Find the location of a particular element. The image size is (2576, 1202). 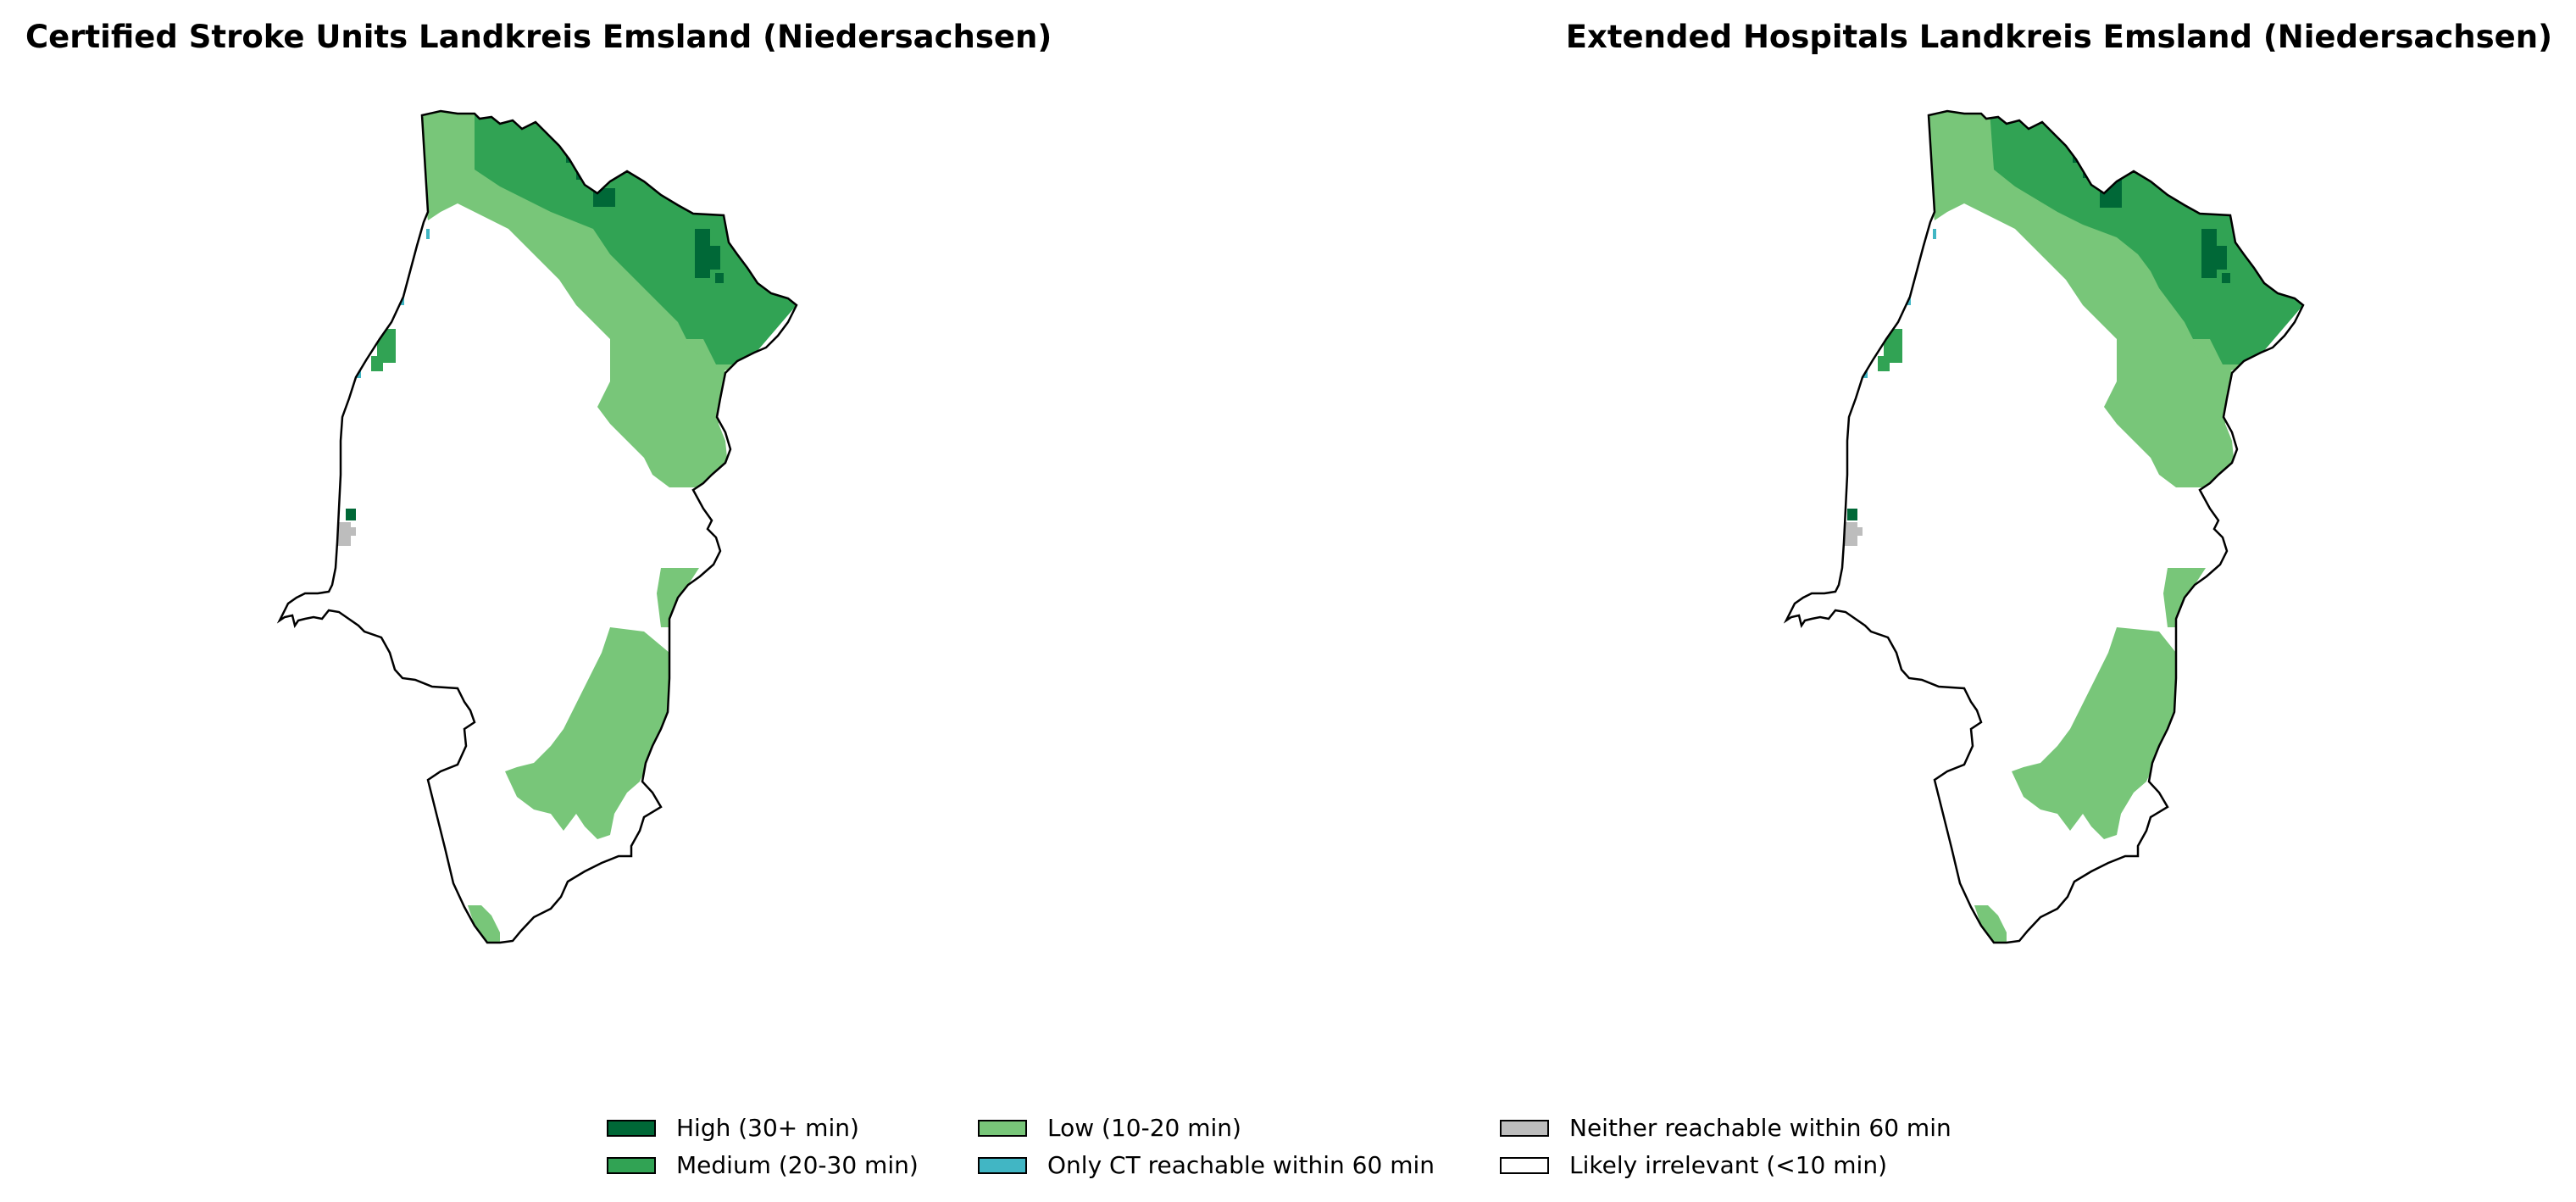

legend-item-medium: Medium (20-30 min) is located at coordinates (763, 1165).